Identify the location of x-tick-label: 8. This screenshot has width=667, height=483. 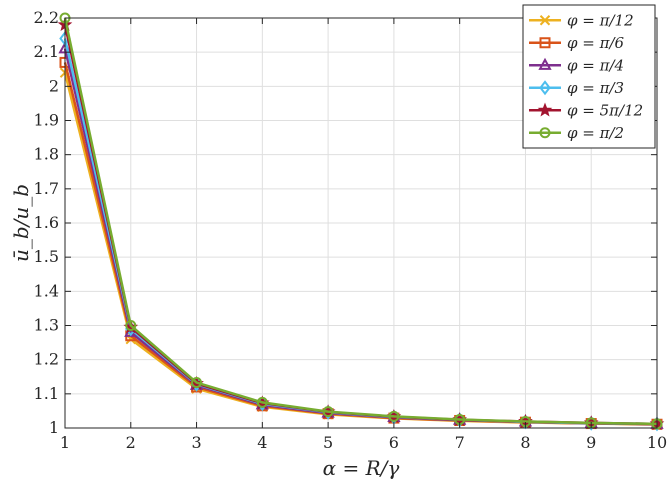
(525, 442).